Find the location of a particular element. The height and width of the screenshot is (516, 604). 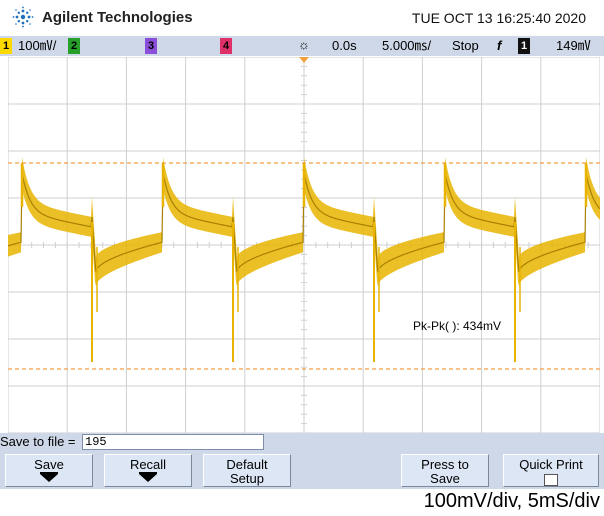

press-to-save-softkey: Press to Save is located at coordinates (445, 470).